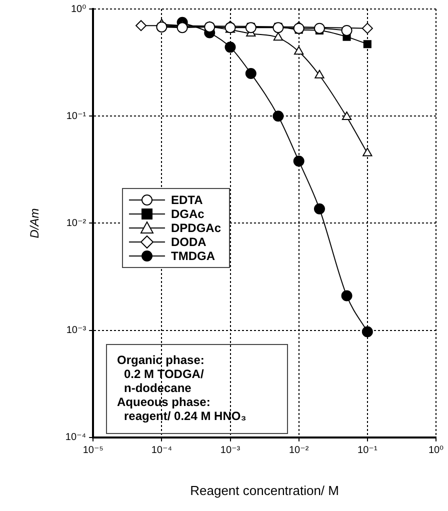 This screenshot has width=448, height=511. I want to click on annotation: 0.2 M TODGA/, so click(164, 374).